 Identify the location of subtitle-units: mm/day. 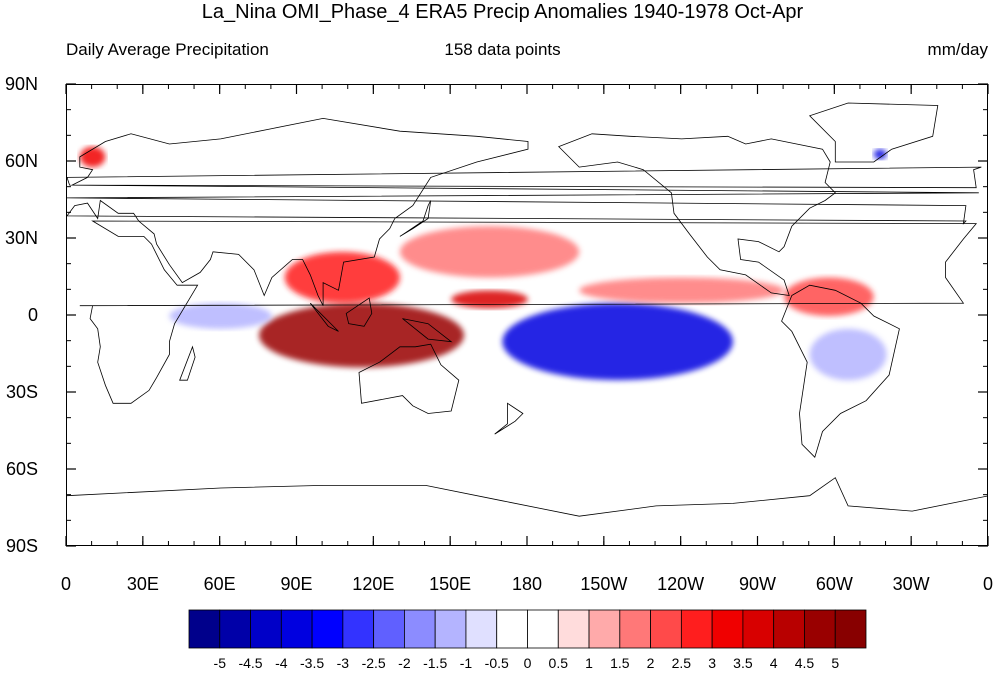
(957, 49).